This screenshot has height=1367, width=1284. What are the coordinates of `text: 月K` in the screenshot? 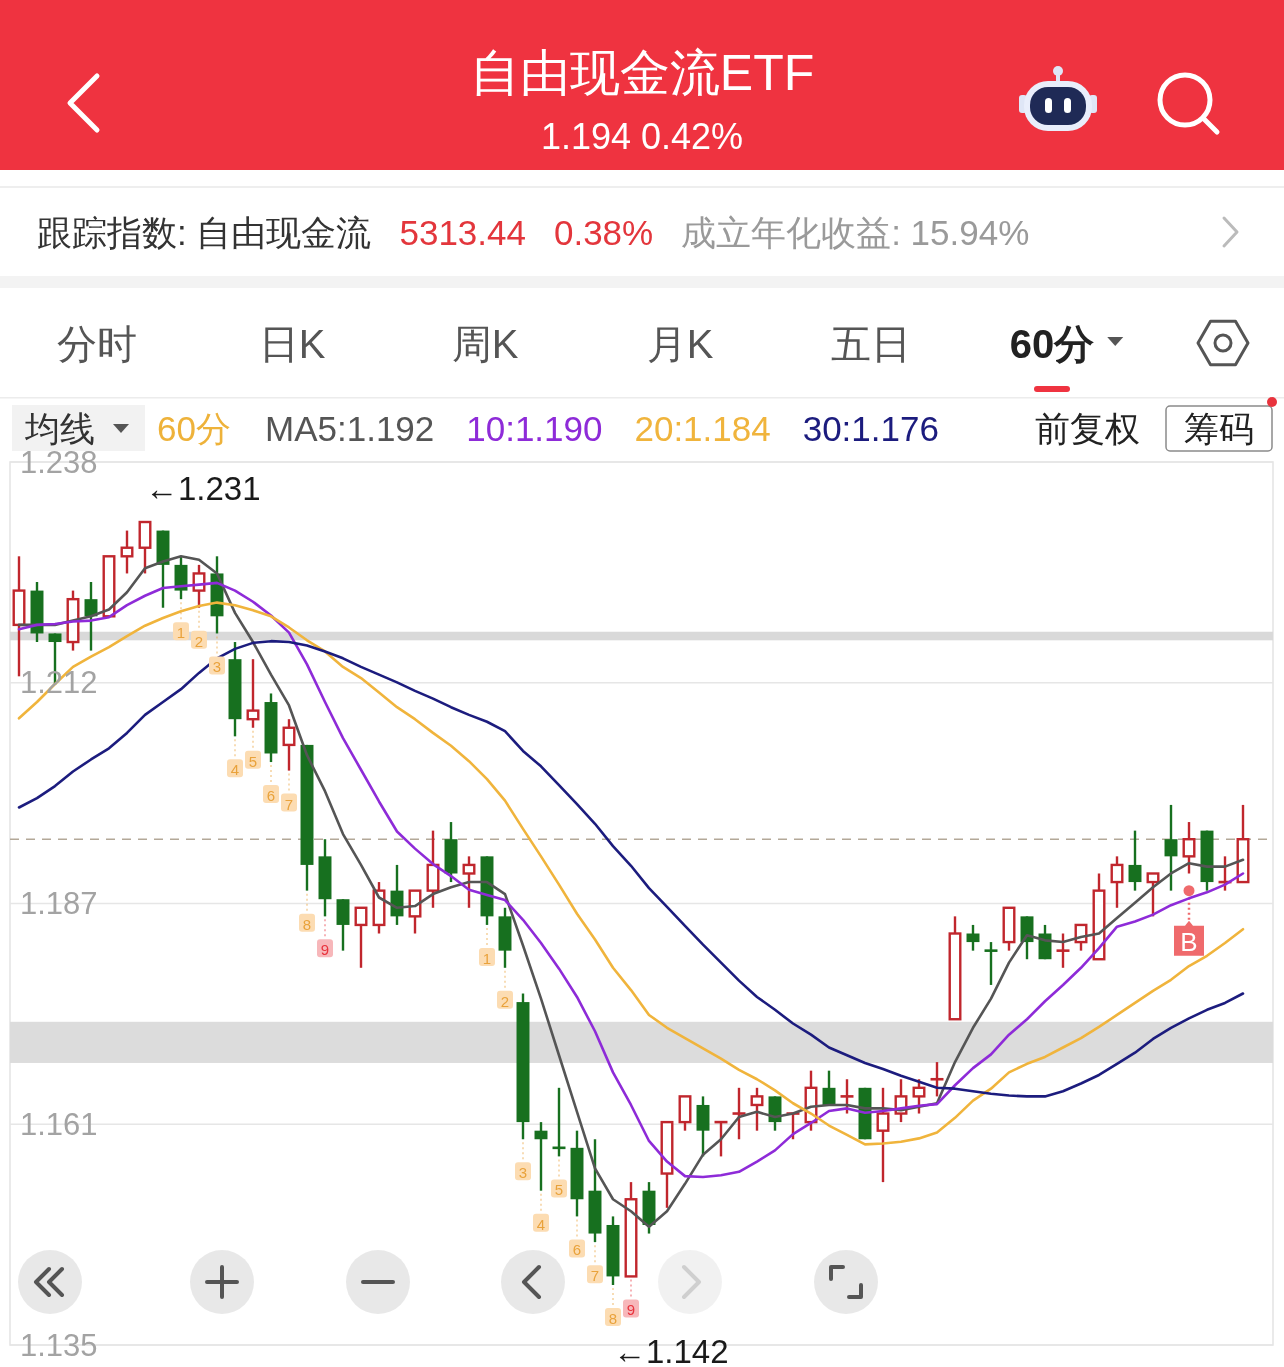 It's located at (680, 344).